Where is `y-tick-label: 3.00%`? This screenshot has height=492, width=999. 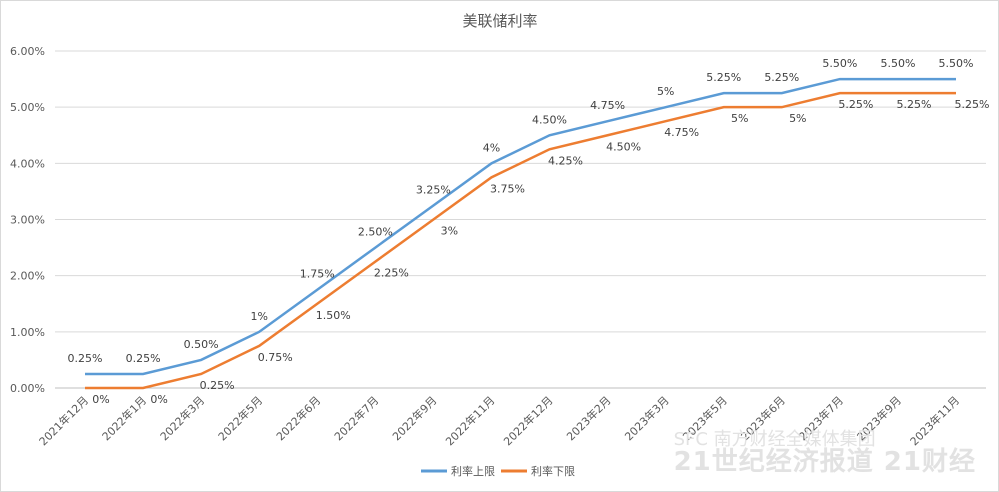 y-tick-label: 3.00% is located at coordinates (27, 220).